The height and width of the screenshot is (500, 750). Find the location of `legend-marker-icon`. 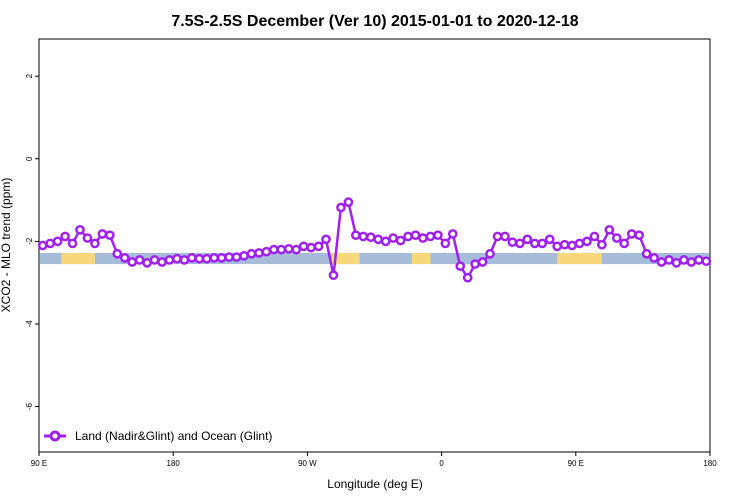

legend-marker-icon is located at coordinates (55, 436).